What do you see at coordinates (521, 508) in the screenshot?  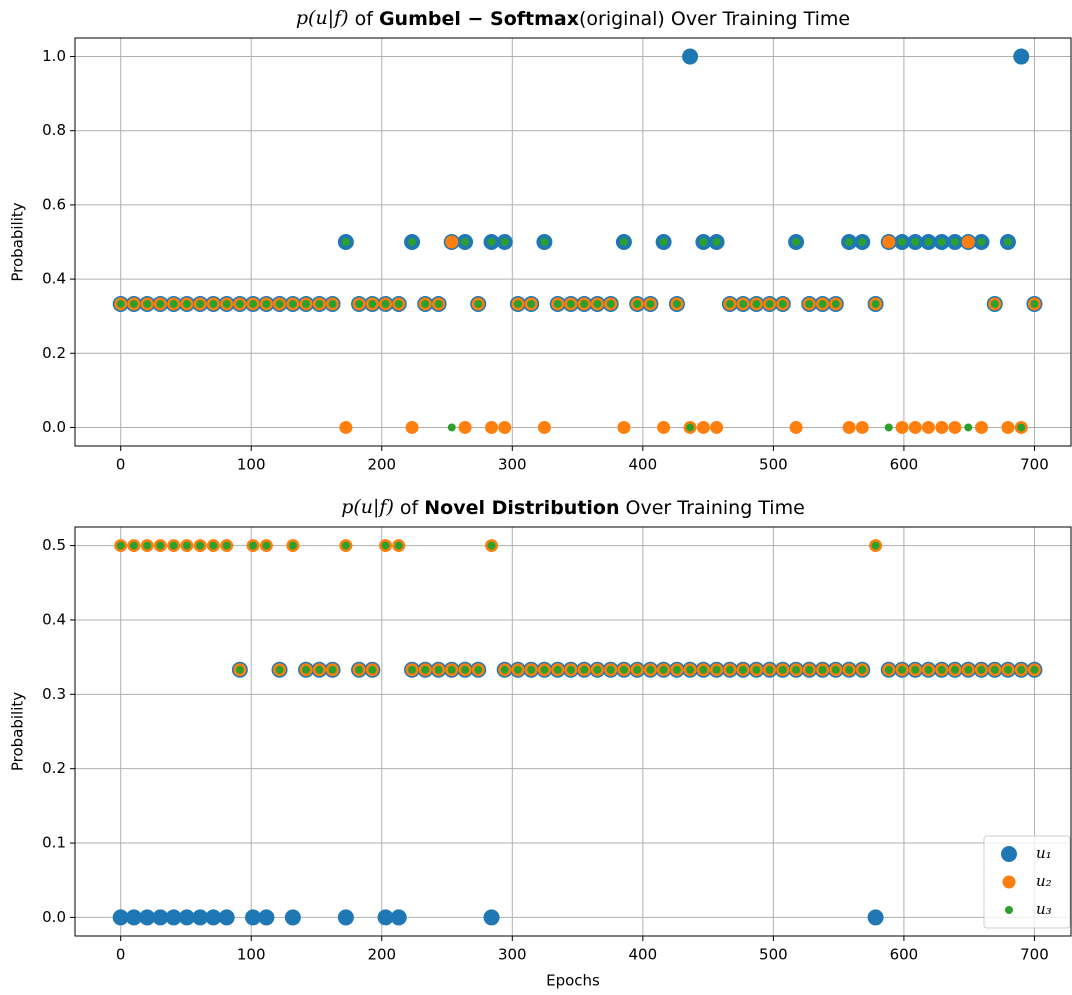 I see `title-part: Novel Distribution` at bounding box center [521, 508].